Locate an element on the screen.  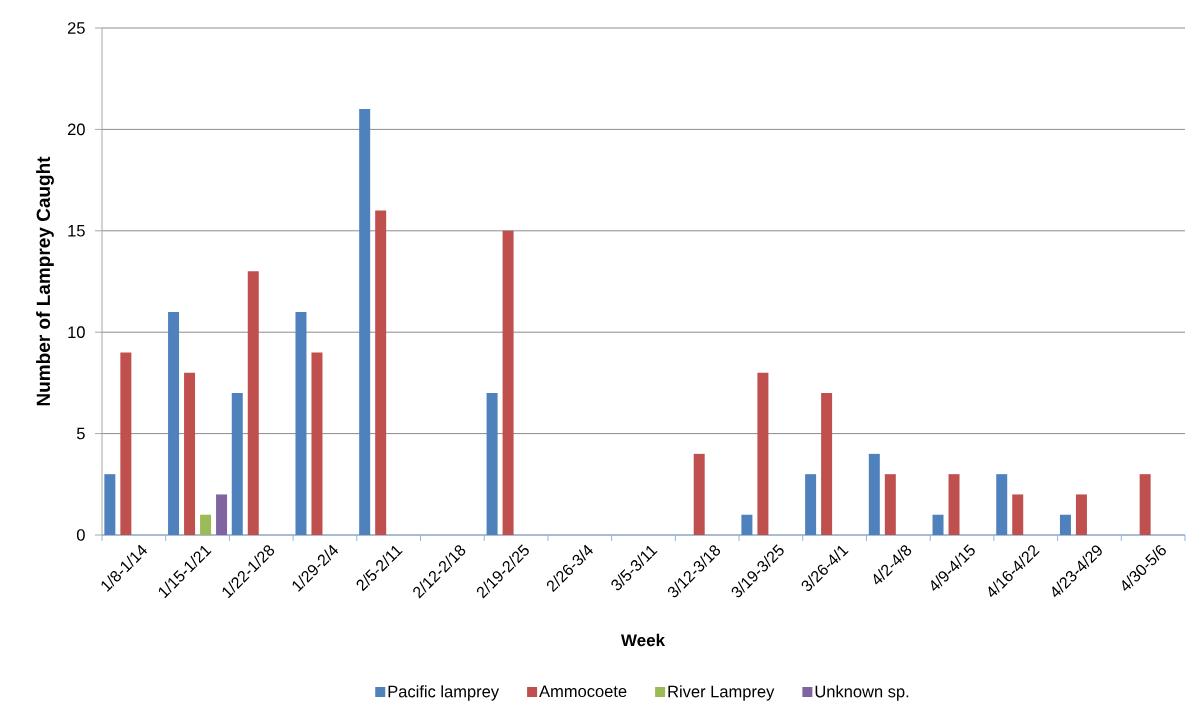
y-tick-label: 20 is located at coordinates (76, 129).